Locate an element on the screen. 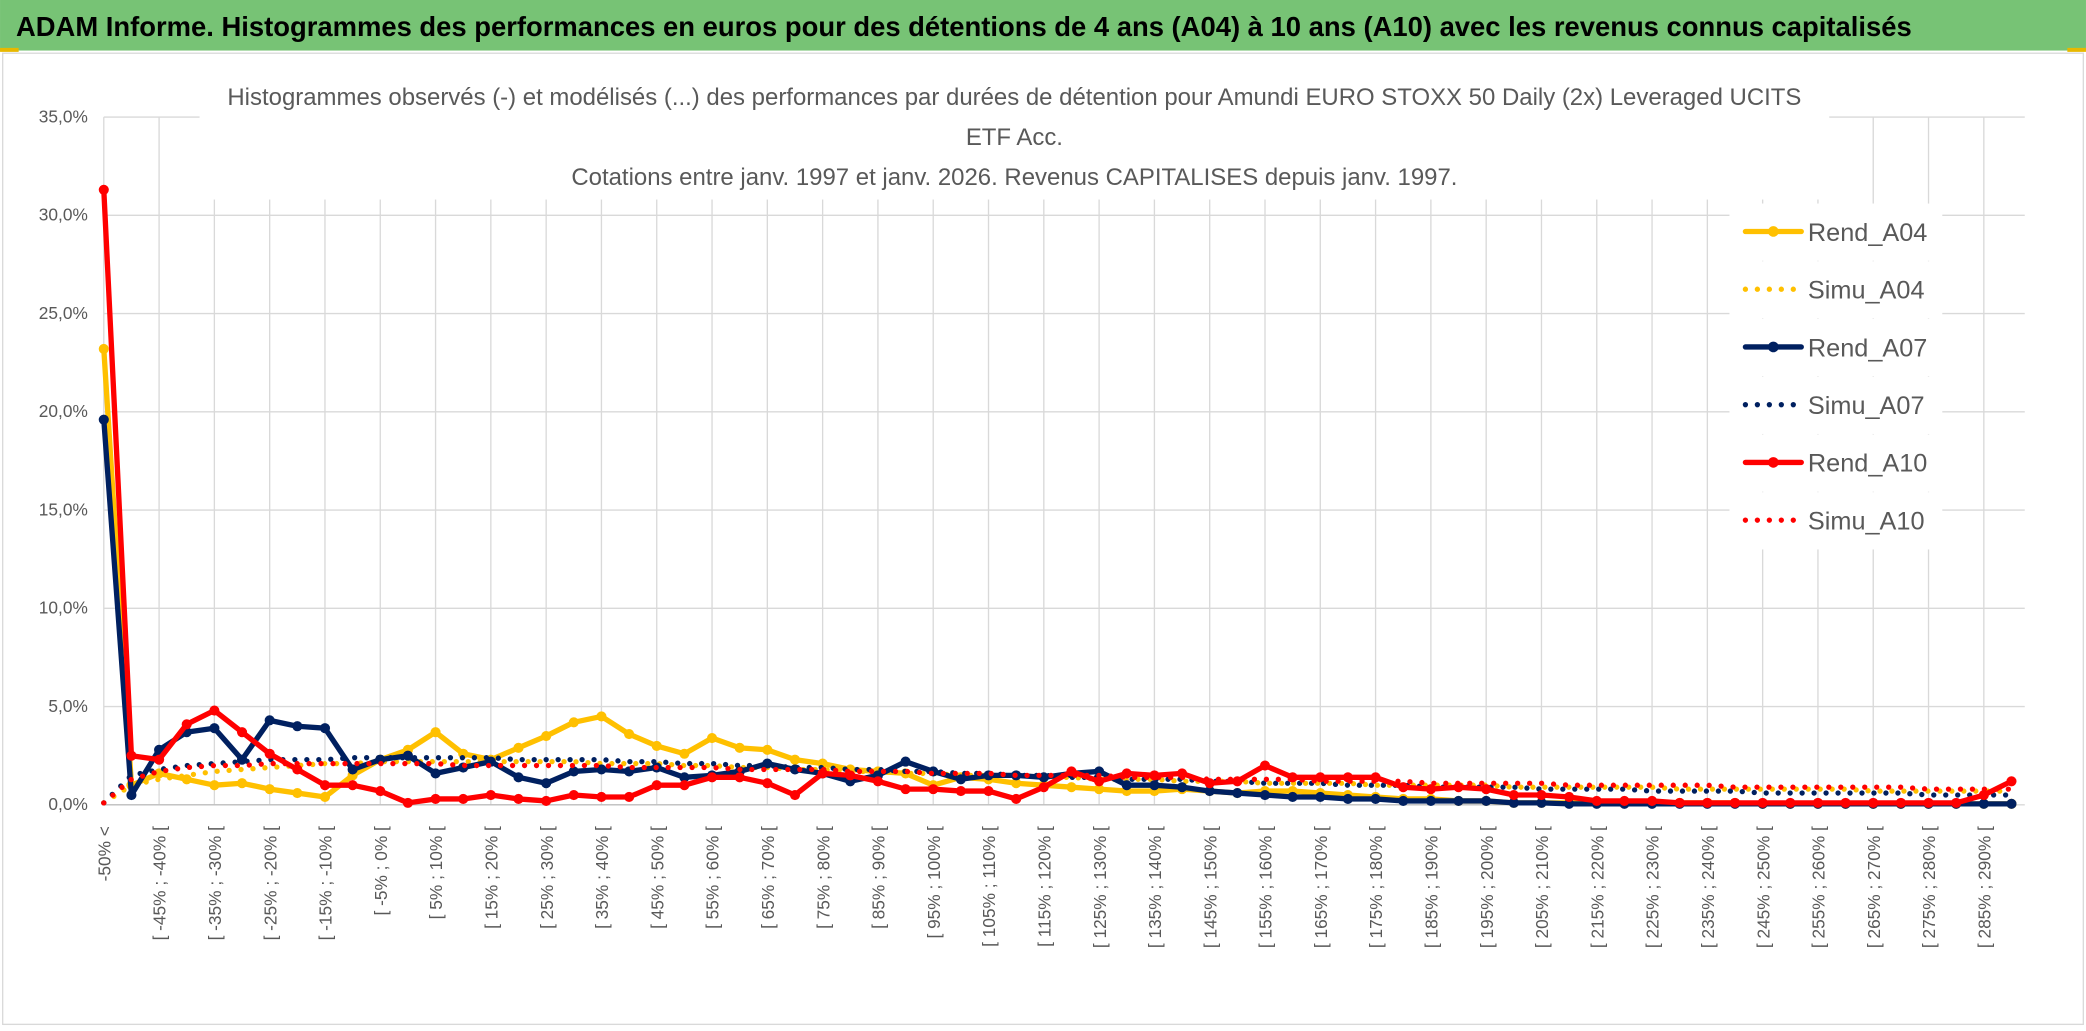 This screenshot has width=2086, height=1031. x-tick-label: [ 145% ; 150% [ is located at coordinates (1210, 887).